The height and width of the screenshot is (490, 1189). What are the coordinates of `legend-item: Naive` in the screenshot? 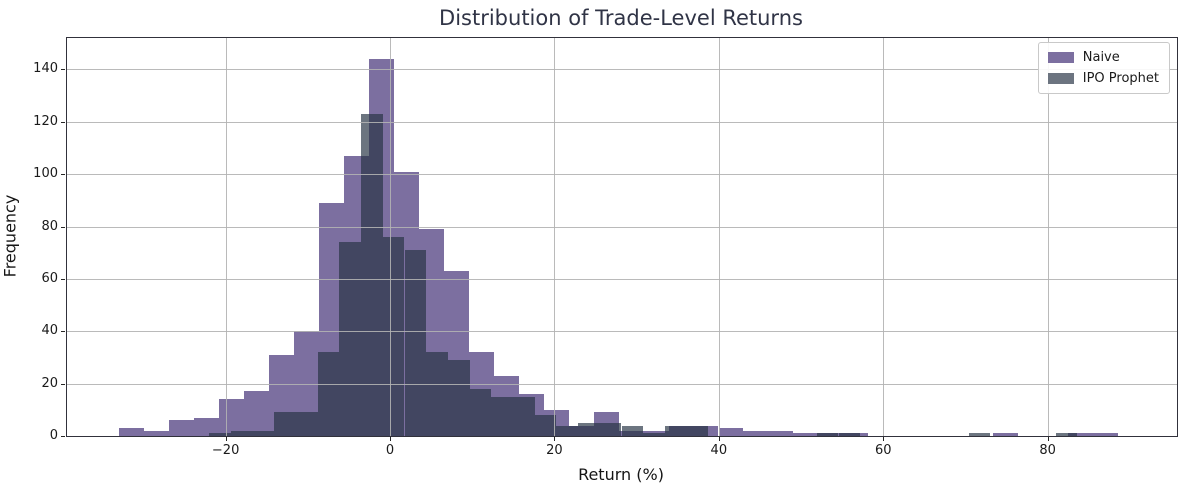 It's located at (1103, 57).